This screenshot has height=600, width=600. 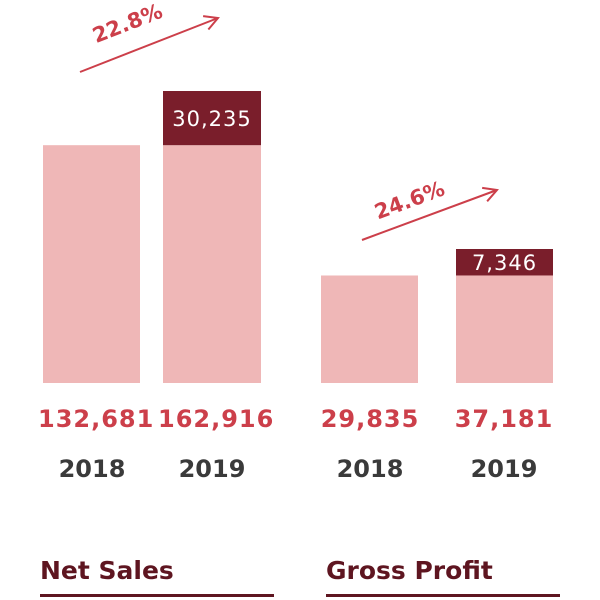 I want to click on gross-profit-increment-segment, so click(x=504, y=262).